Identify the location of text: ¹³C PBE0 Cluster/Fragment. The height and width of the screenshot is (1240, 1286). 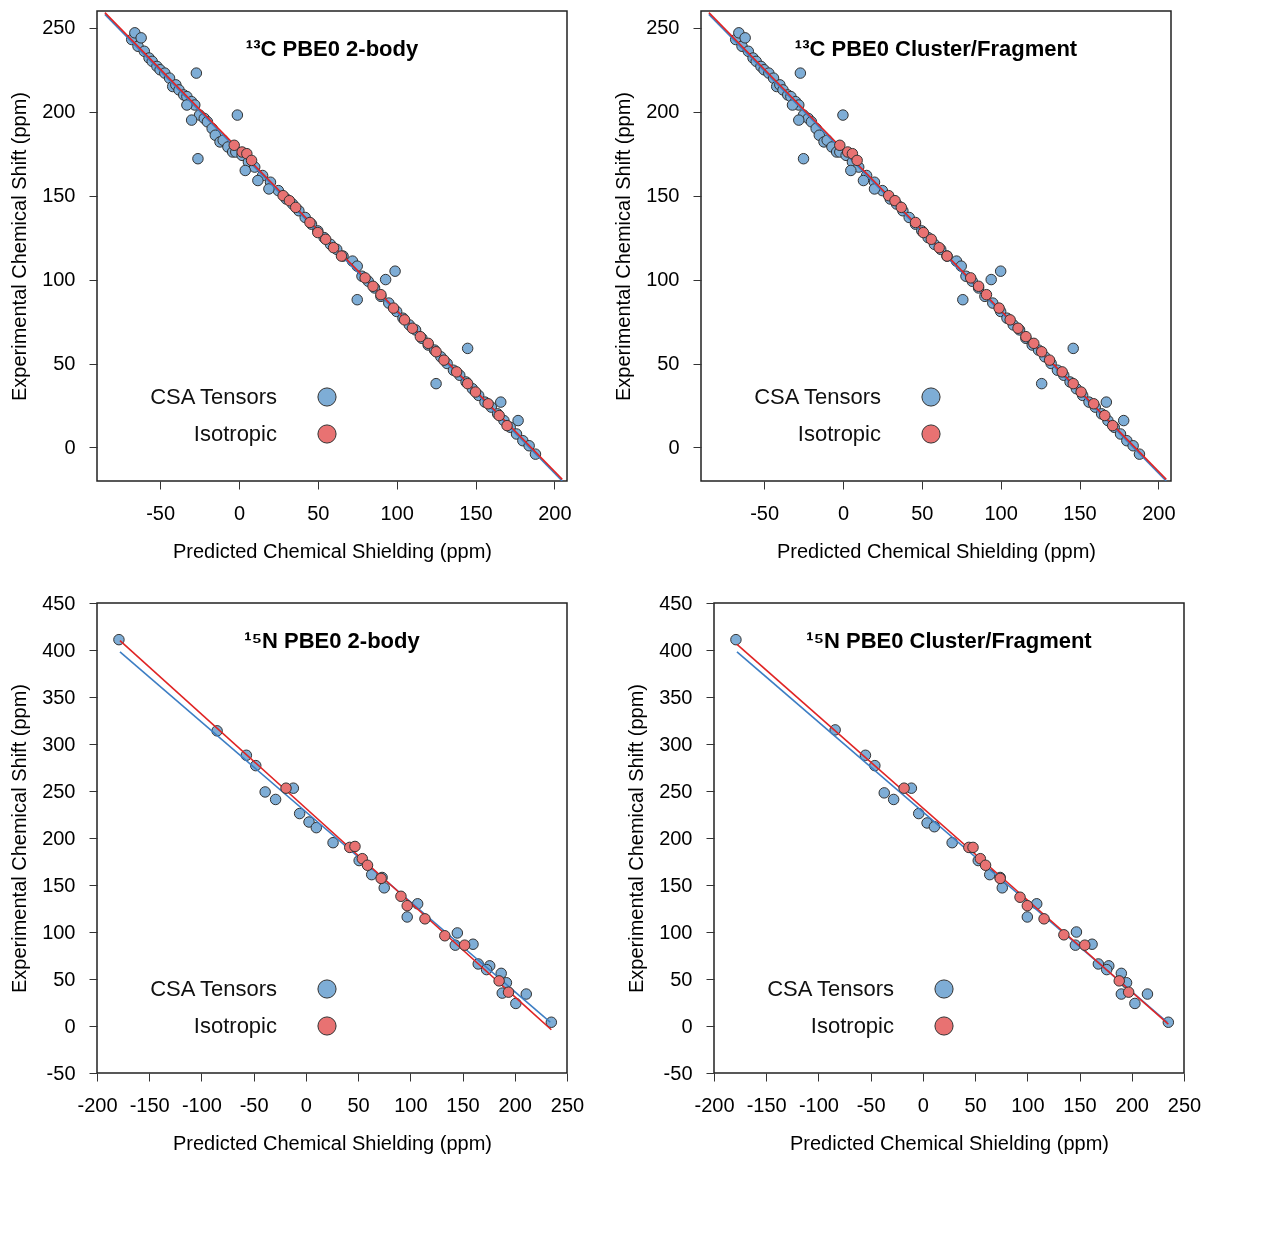
(936, 48).